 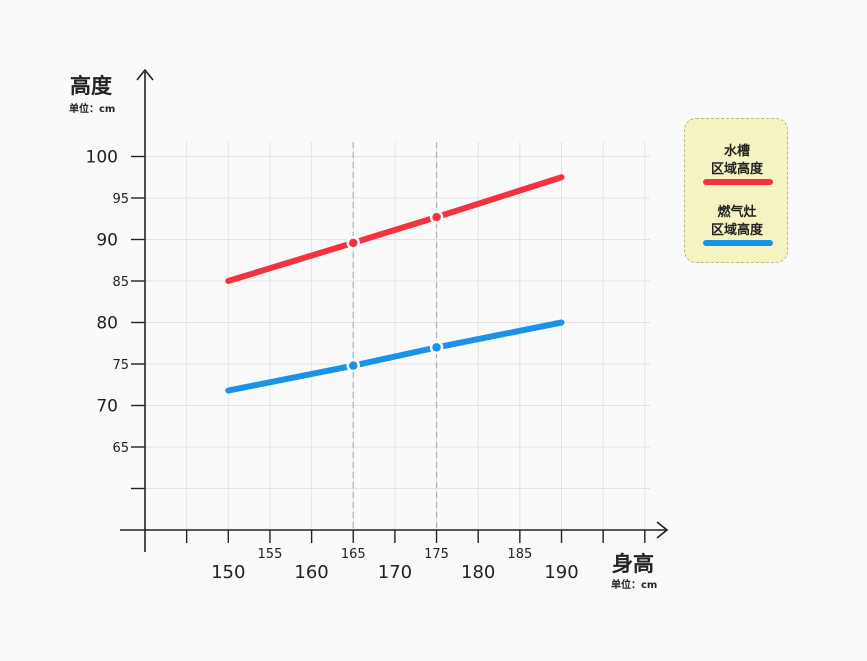 What do you see at coordinates (270, 554) in the screenshot?
I see `x-tick-label: 155` at bounding box center [270, 554].